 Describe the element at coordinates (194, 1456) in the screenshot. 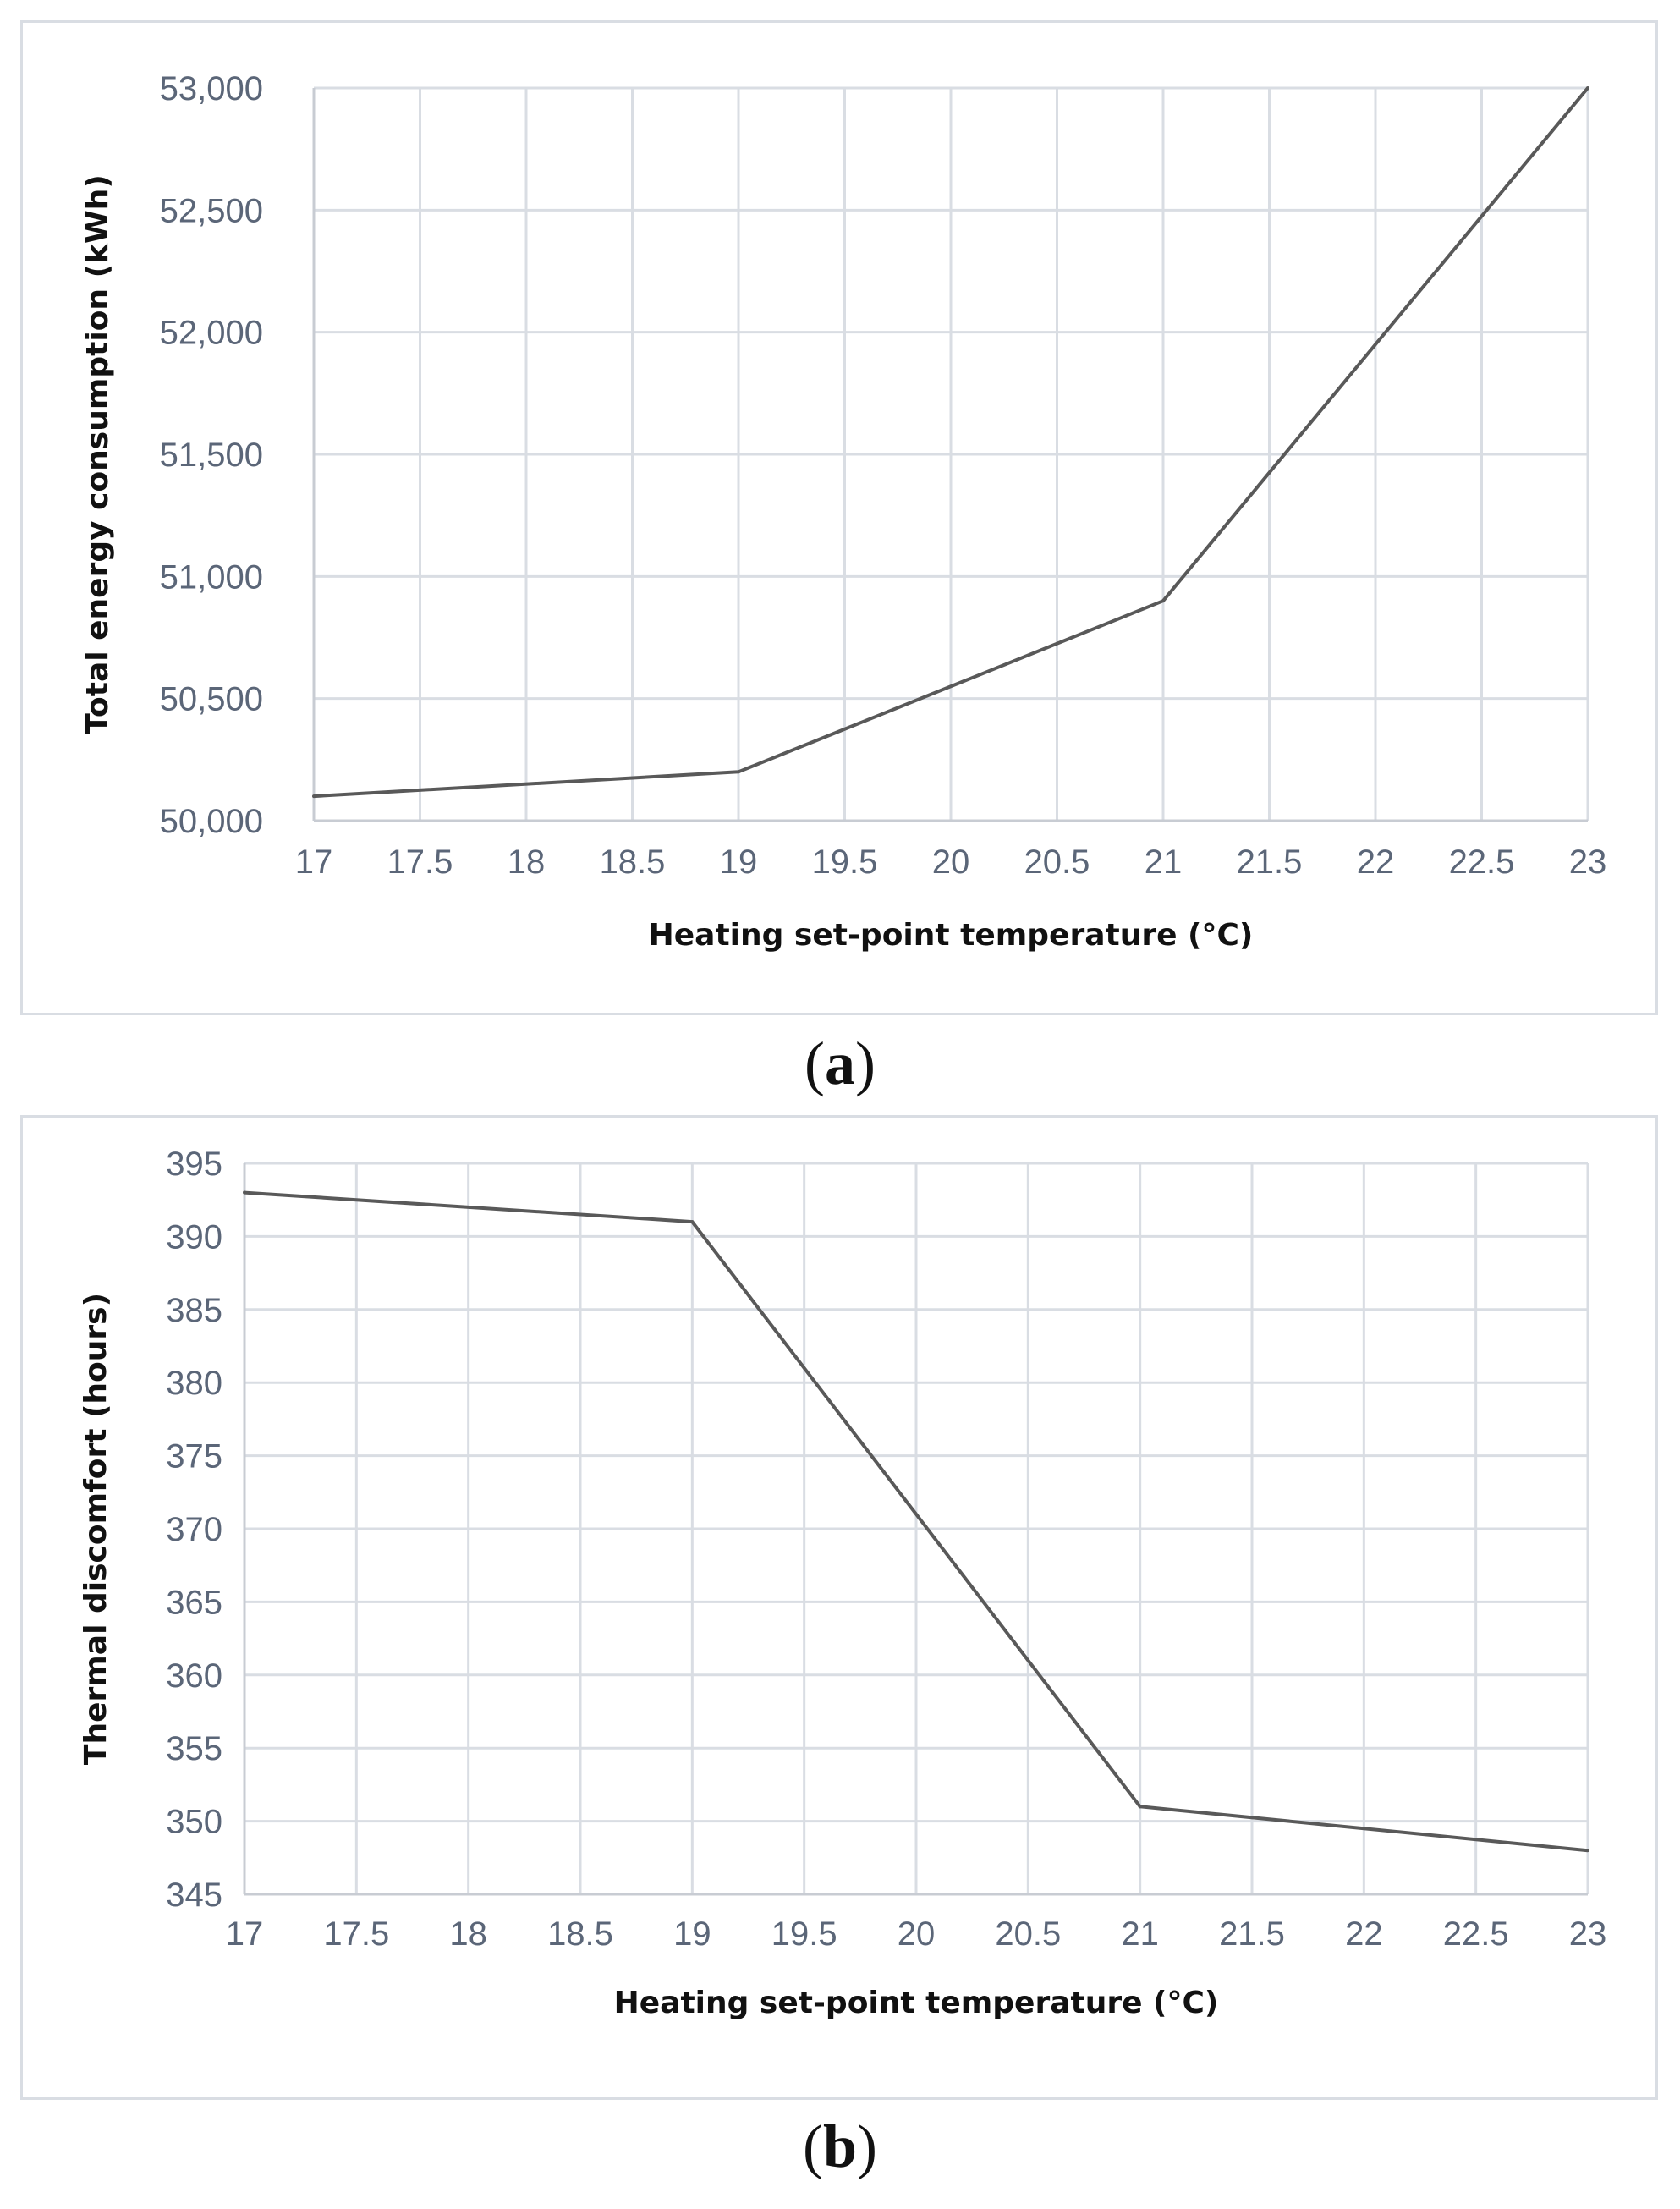

I see `y-tick-label: 375` at that location.